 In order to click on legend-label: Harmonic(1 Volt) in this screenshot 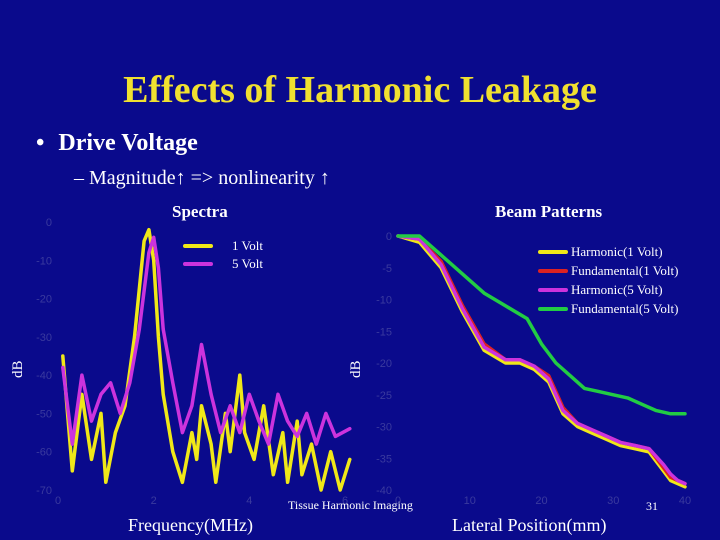, I will do `click(617, 251)`.